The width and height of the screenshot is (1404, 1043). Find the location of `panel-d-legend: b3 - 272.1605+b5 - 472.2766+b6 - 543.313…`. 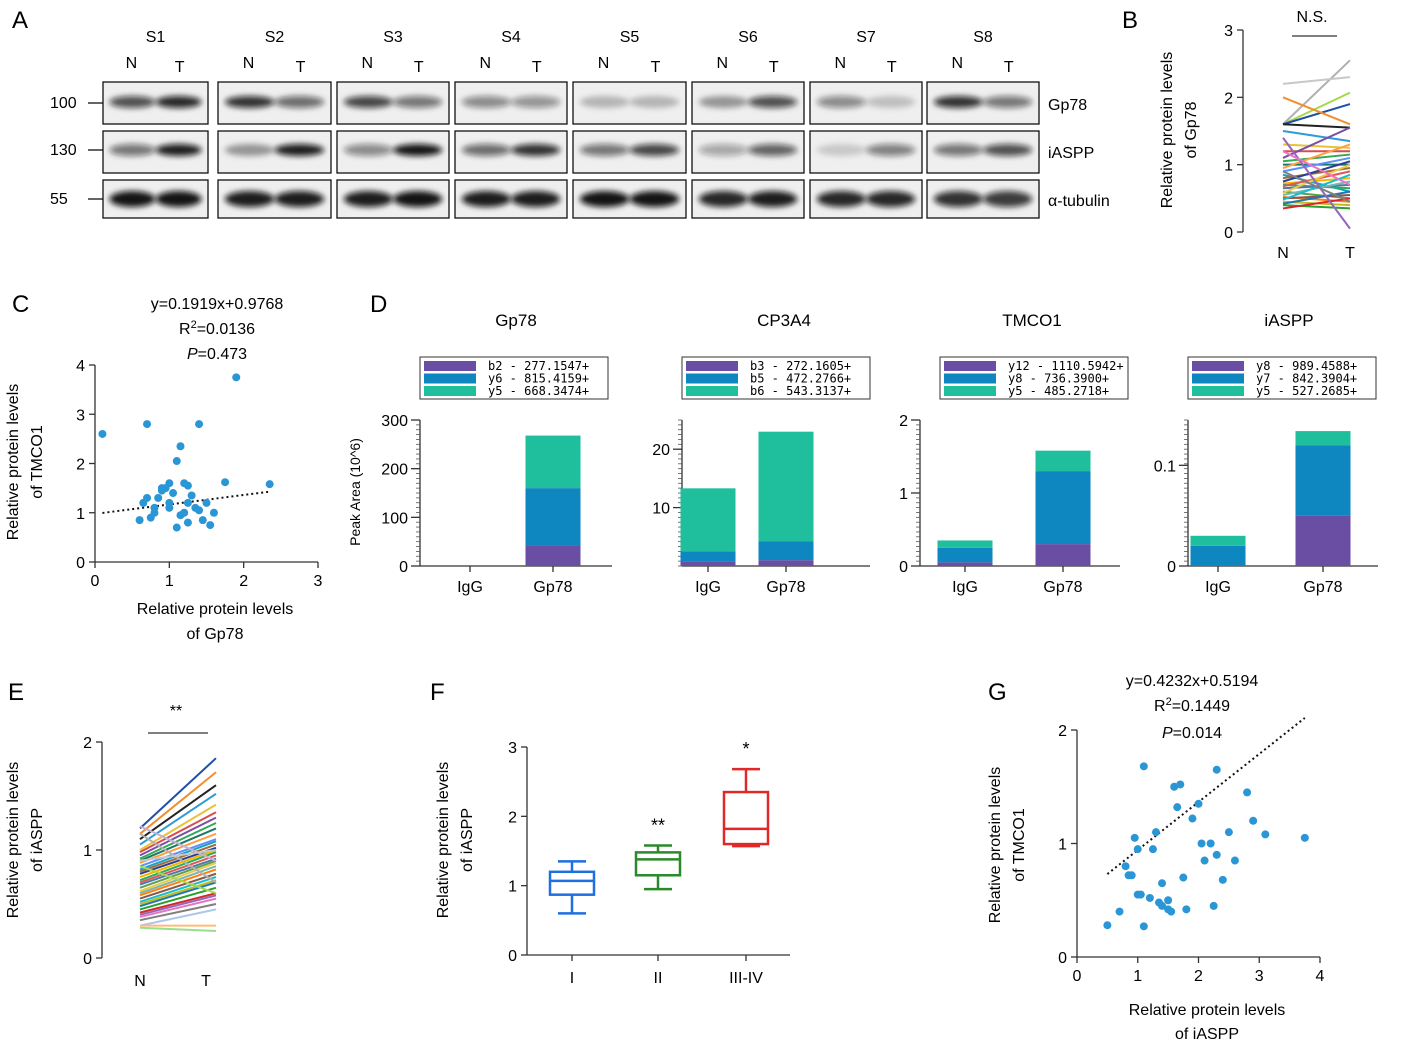

panel-d-legend: b3 - 272.1605+b5 - 472.2766+b6 - 543.313… is located at coordinates (776, 378).